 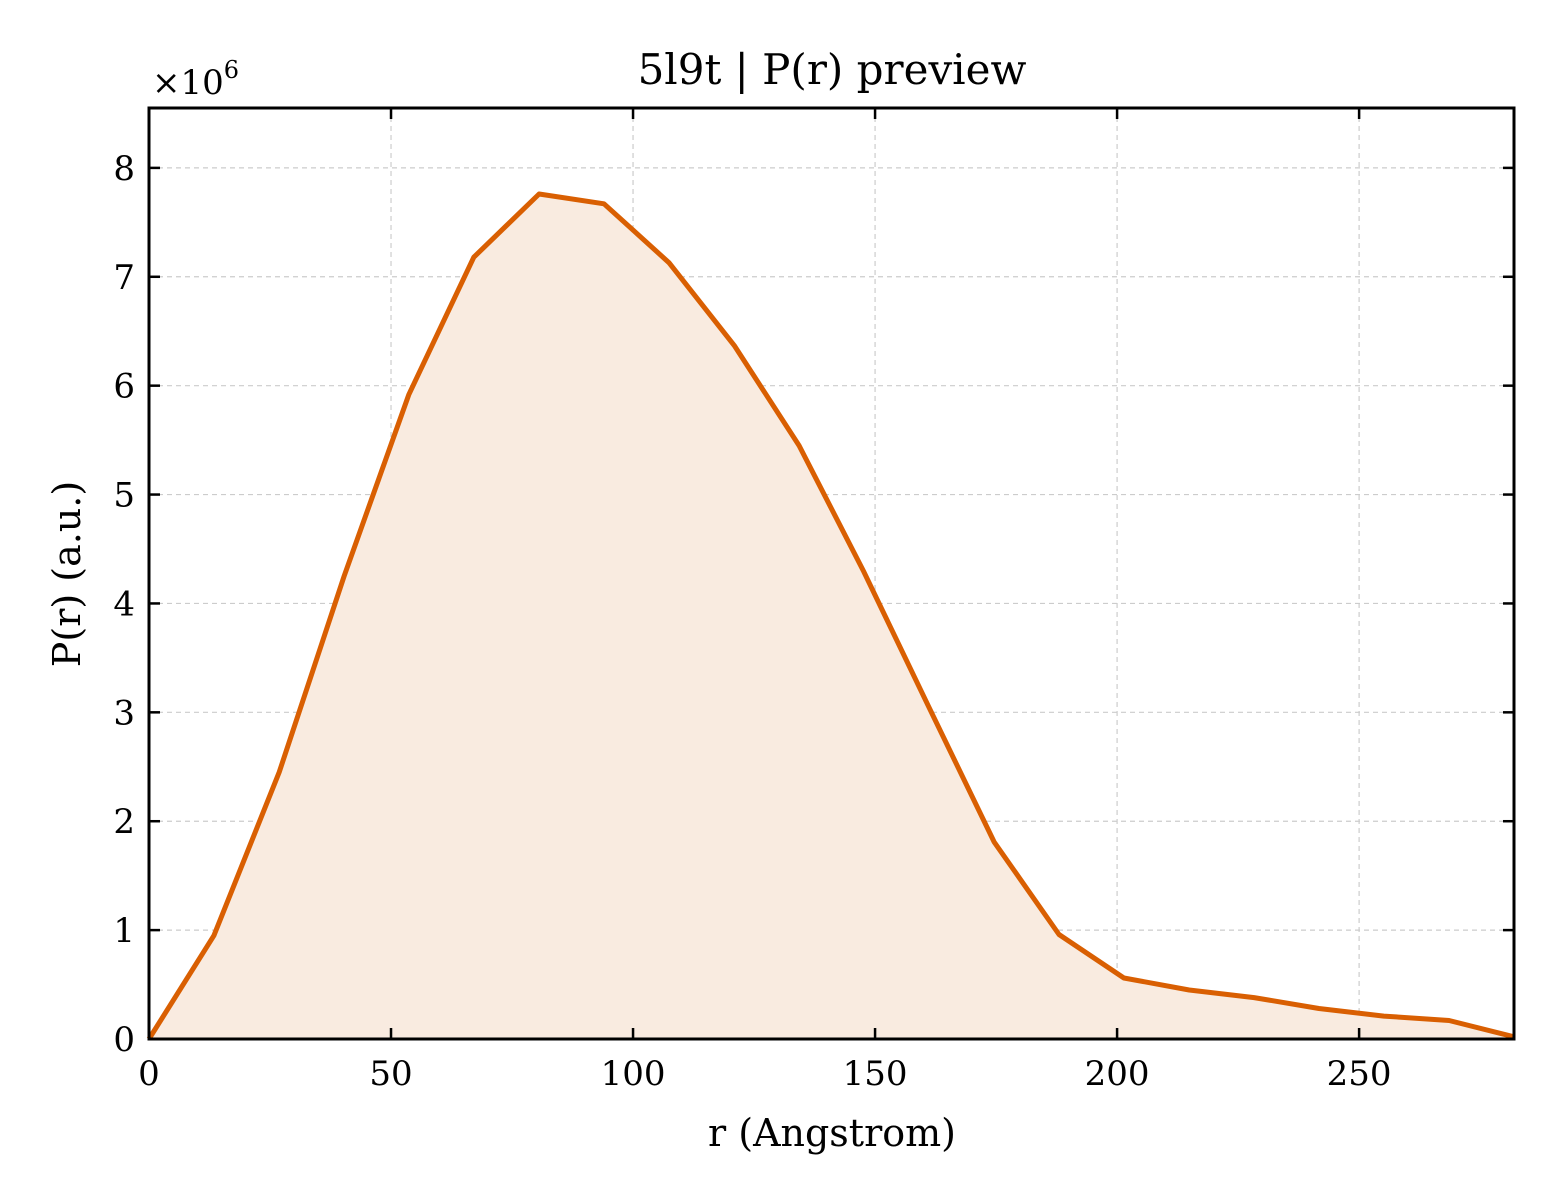 What do you see at coordinates (124, 604) in the screenshot?
I see `y-tick-label: 4` at bounding box center [124, 604].